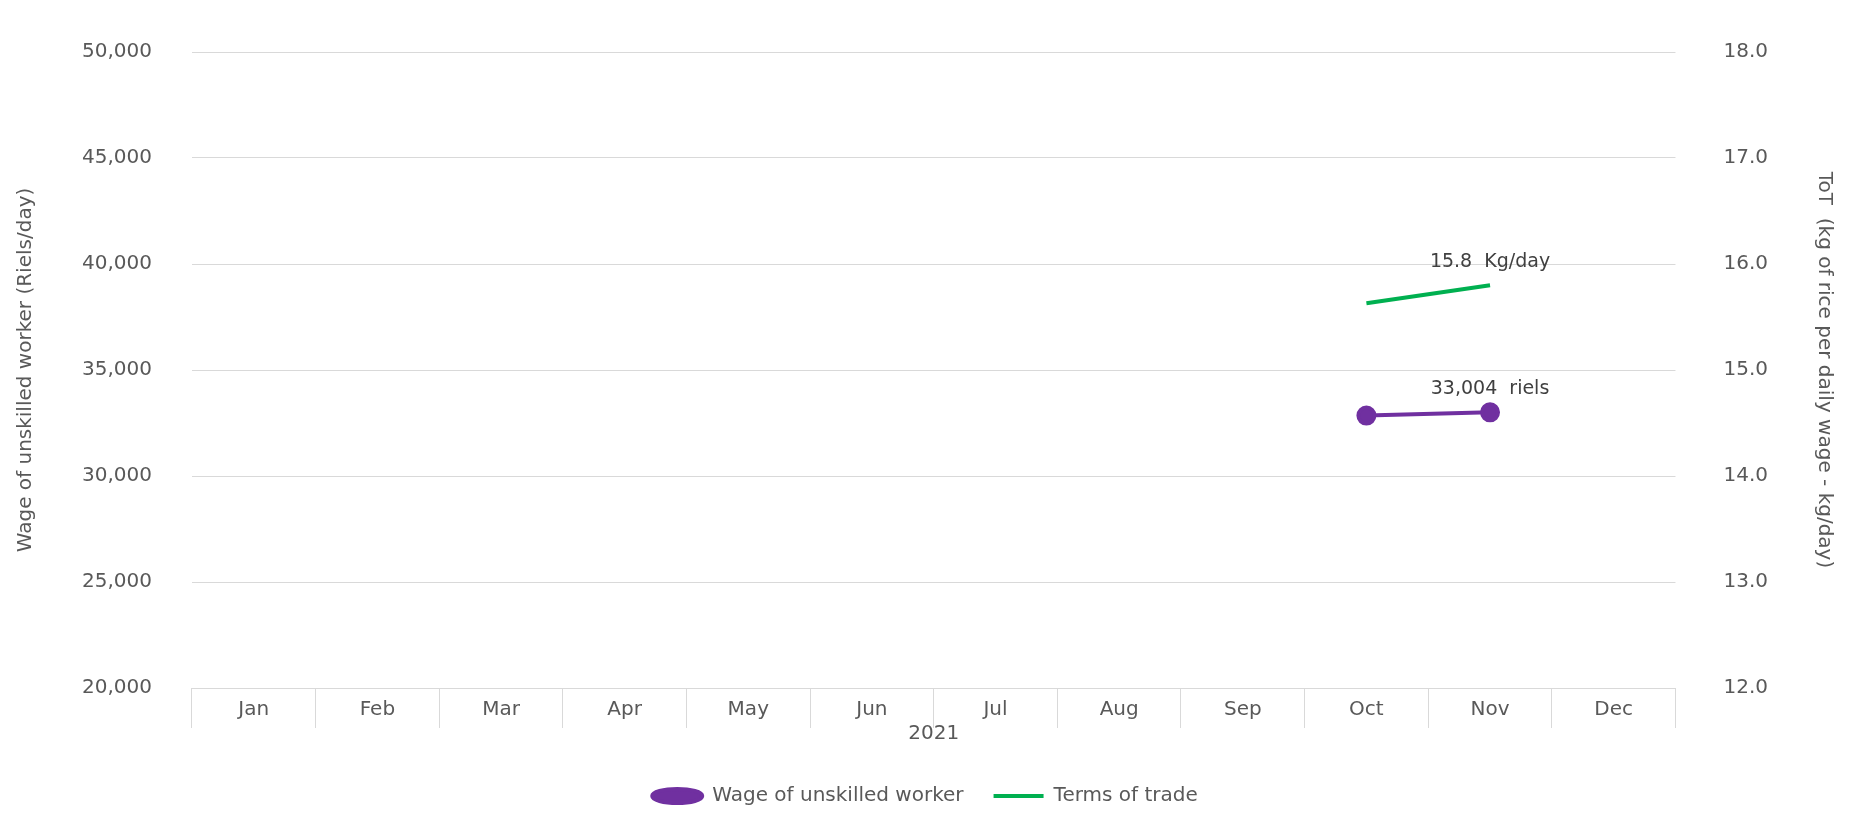  Describe the element at coordinates (1242, 708) in the screenshot. I see `x-tick-label: Sep` at that location.